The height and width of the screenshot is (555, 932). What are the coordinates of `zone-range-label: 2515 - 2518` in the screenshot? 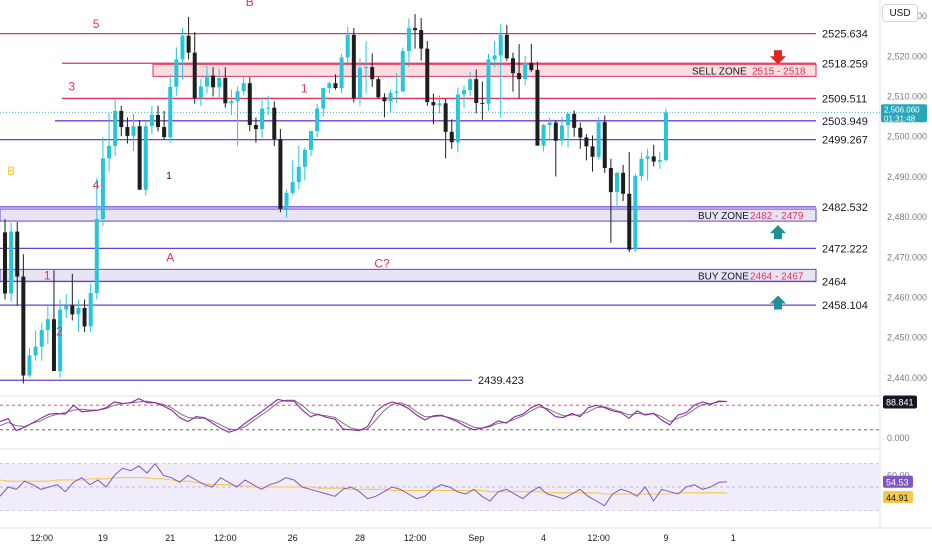 It's located at (779, 71).